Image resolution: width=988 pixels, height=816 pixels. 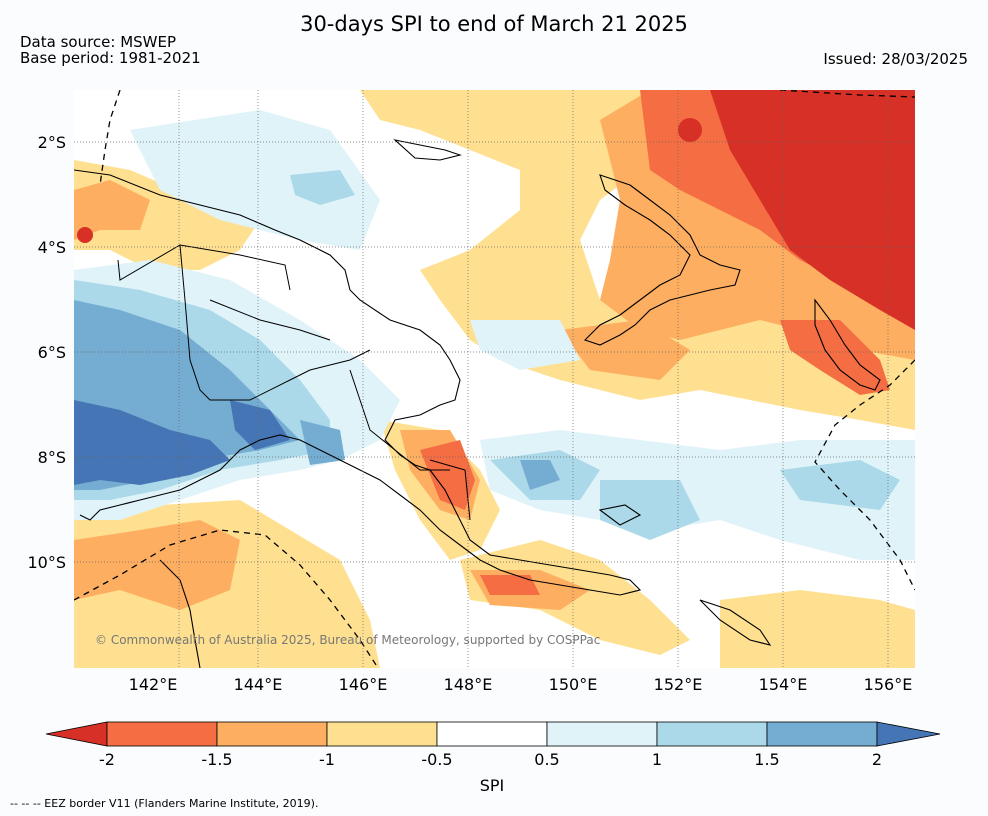 What do you see at coordinates (657, 759) in the screenshot?
I see `colorbar-tick-label: 1` at bounding box center [657, 759].